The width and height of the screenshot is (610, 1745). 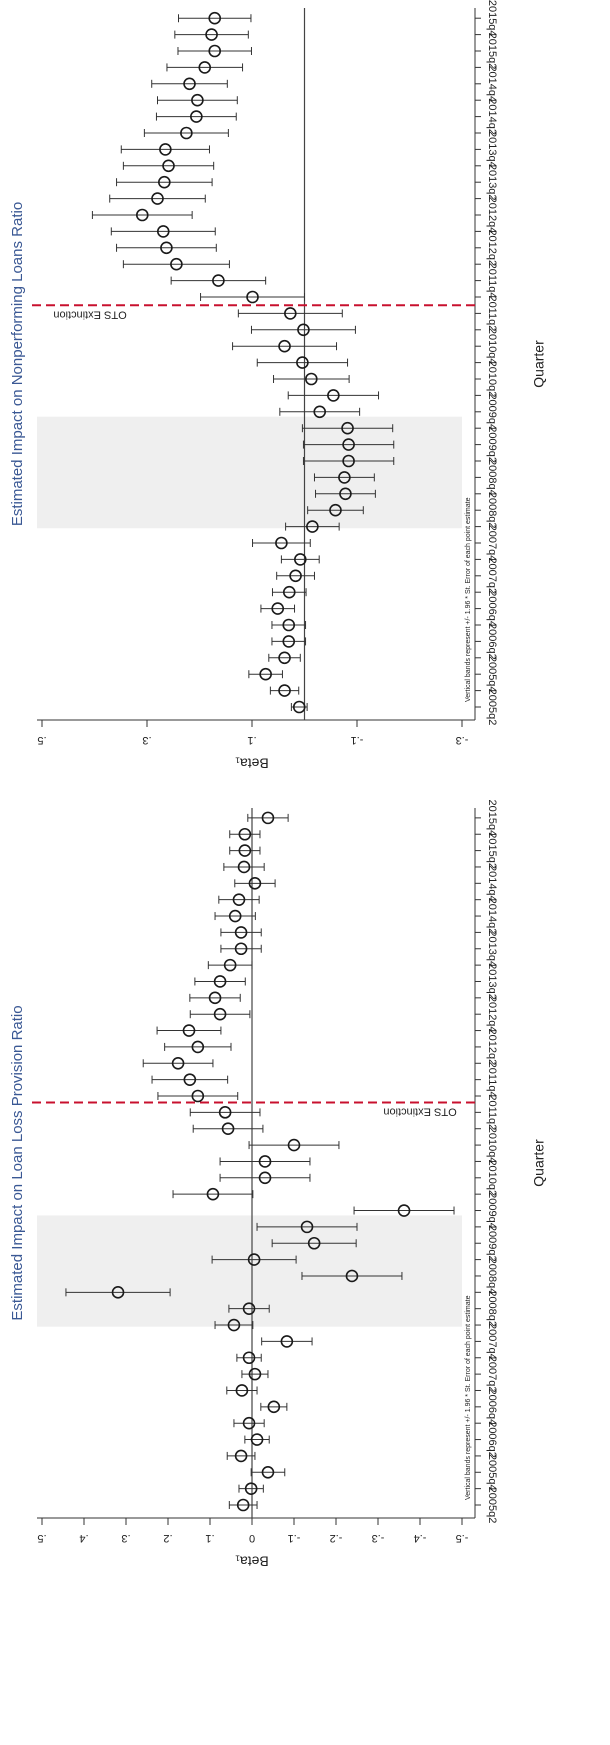 I want to click on x-tick-label: 2007q4, so click(x=492, y=543).